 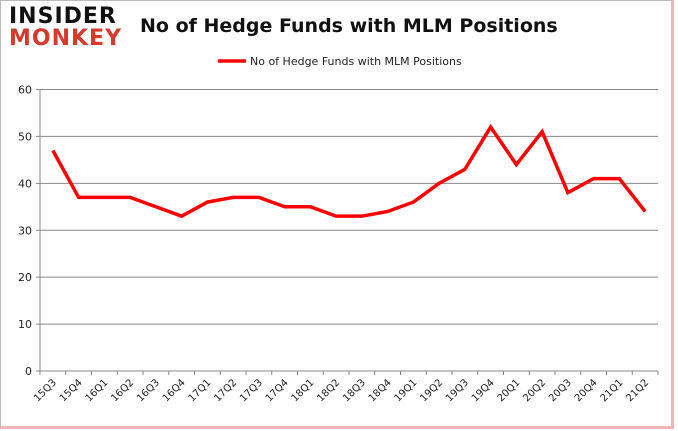 I want to click on x-tick-label: 20Q4, so click(x=586, y=390).